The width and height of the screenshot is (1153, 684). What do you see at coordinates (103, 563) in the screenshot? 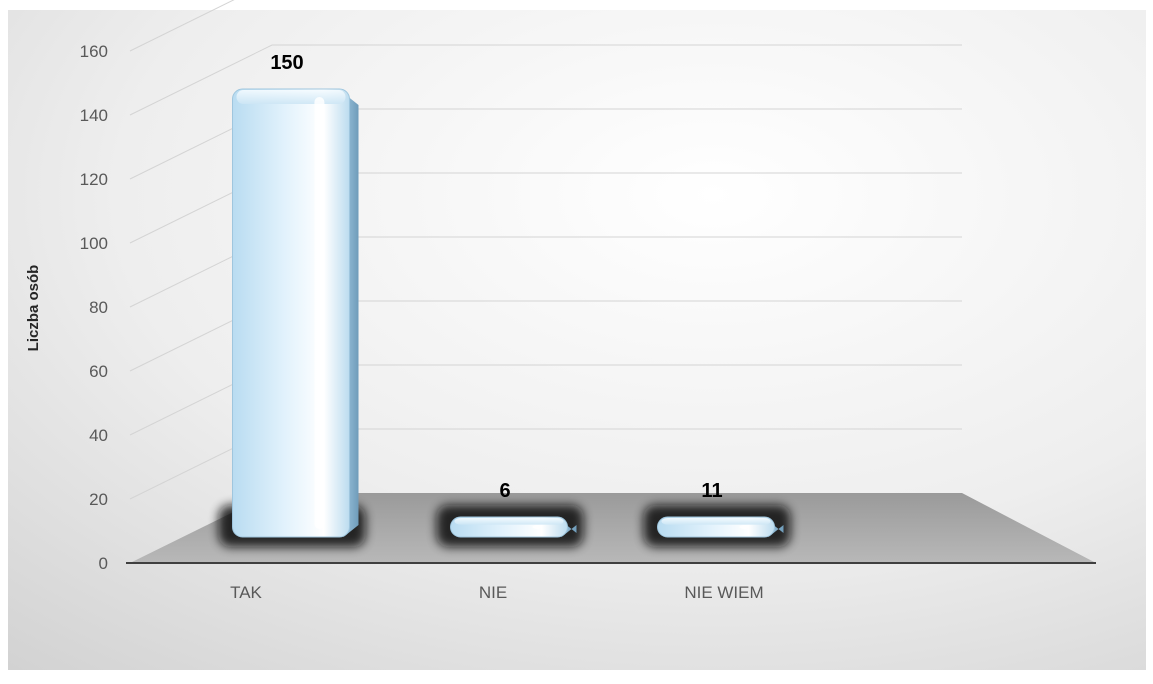
I see `y-tick-label: 0` at bounding box center [103, 563].